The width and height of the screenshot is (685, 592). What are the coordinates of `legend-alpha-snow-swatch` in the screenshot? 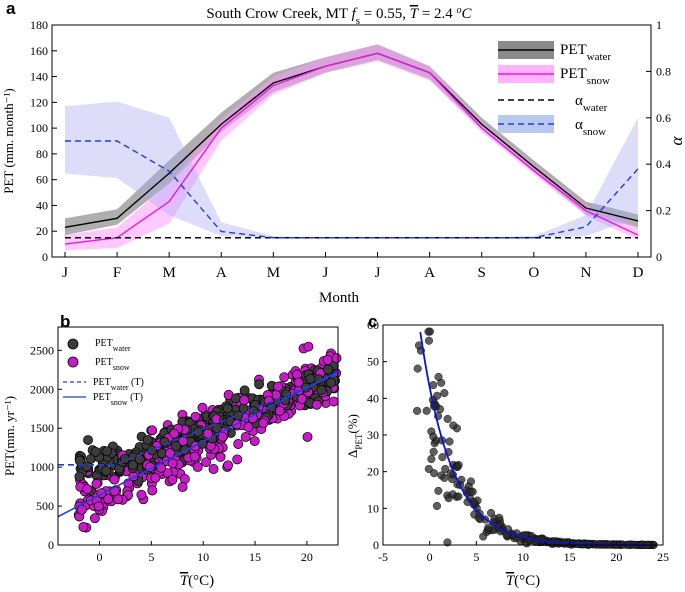 It's located at (526, 124).